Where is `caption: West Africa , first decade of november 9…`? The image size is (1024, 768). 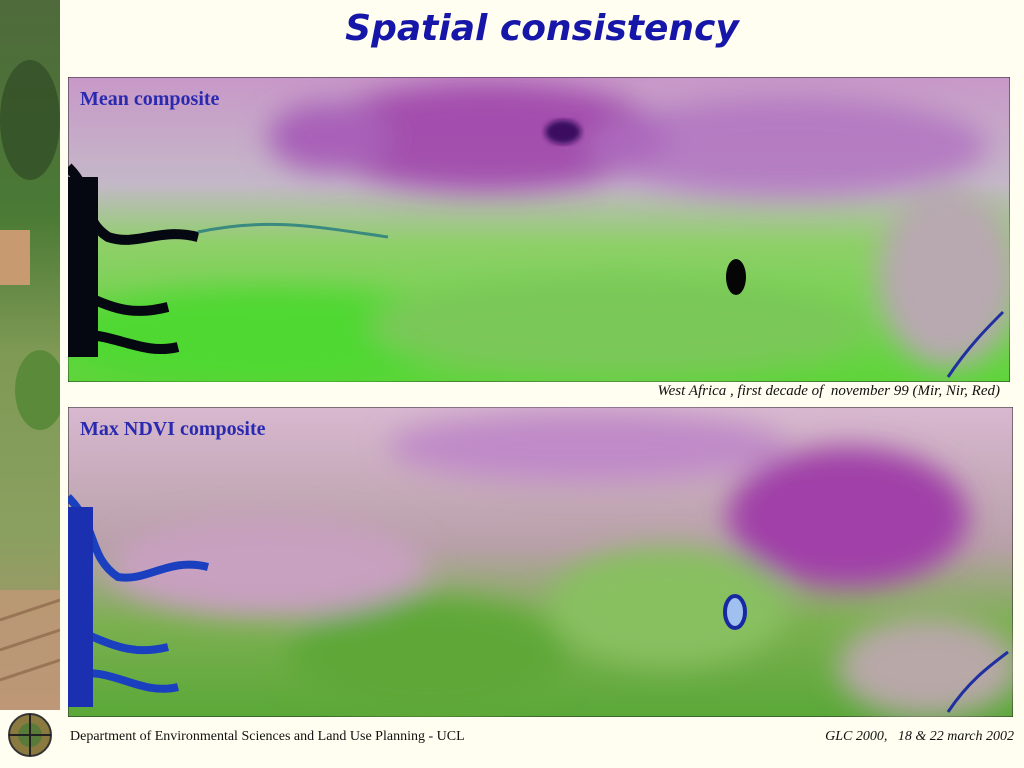
caption: West Africa , first decade of november 9… is located at coordinates (828, 391).